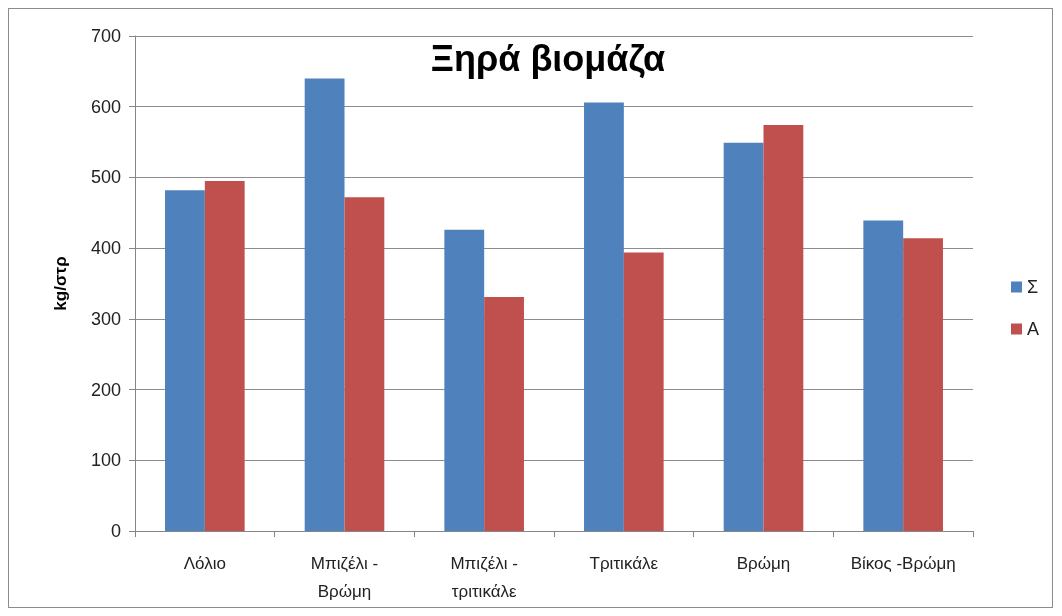 Image resolution: width=1062 pixels, height=616 pixels. I want to click on y-tick-label: 300, so click(105, 318).